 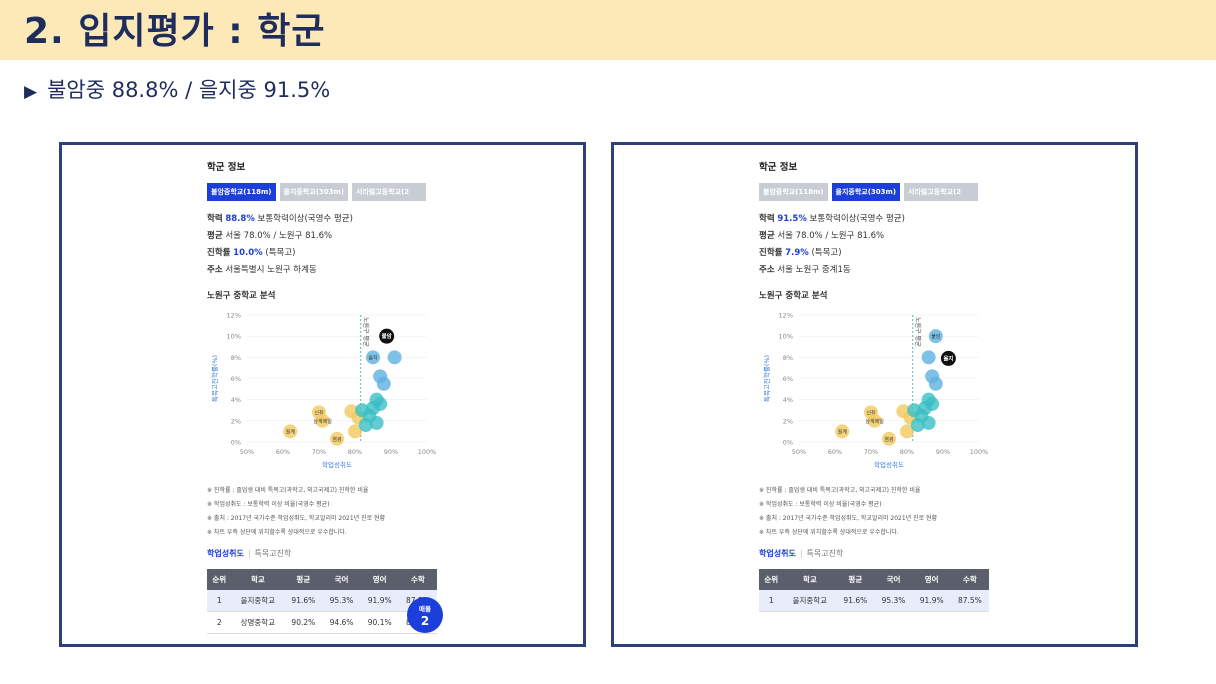 I want to click on note-line: ※ 학업성취도 : 보통학력 이상 비율(국영수 평균), so click(x=268, y=504).